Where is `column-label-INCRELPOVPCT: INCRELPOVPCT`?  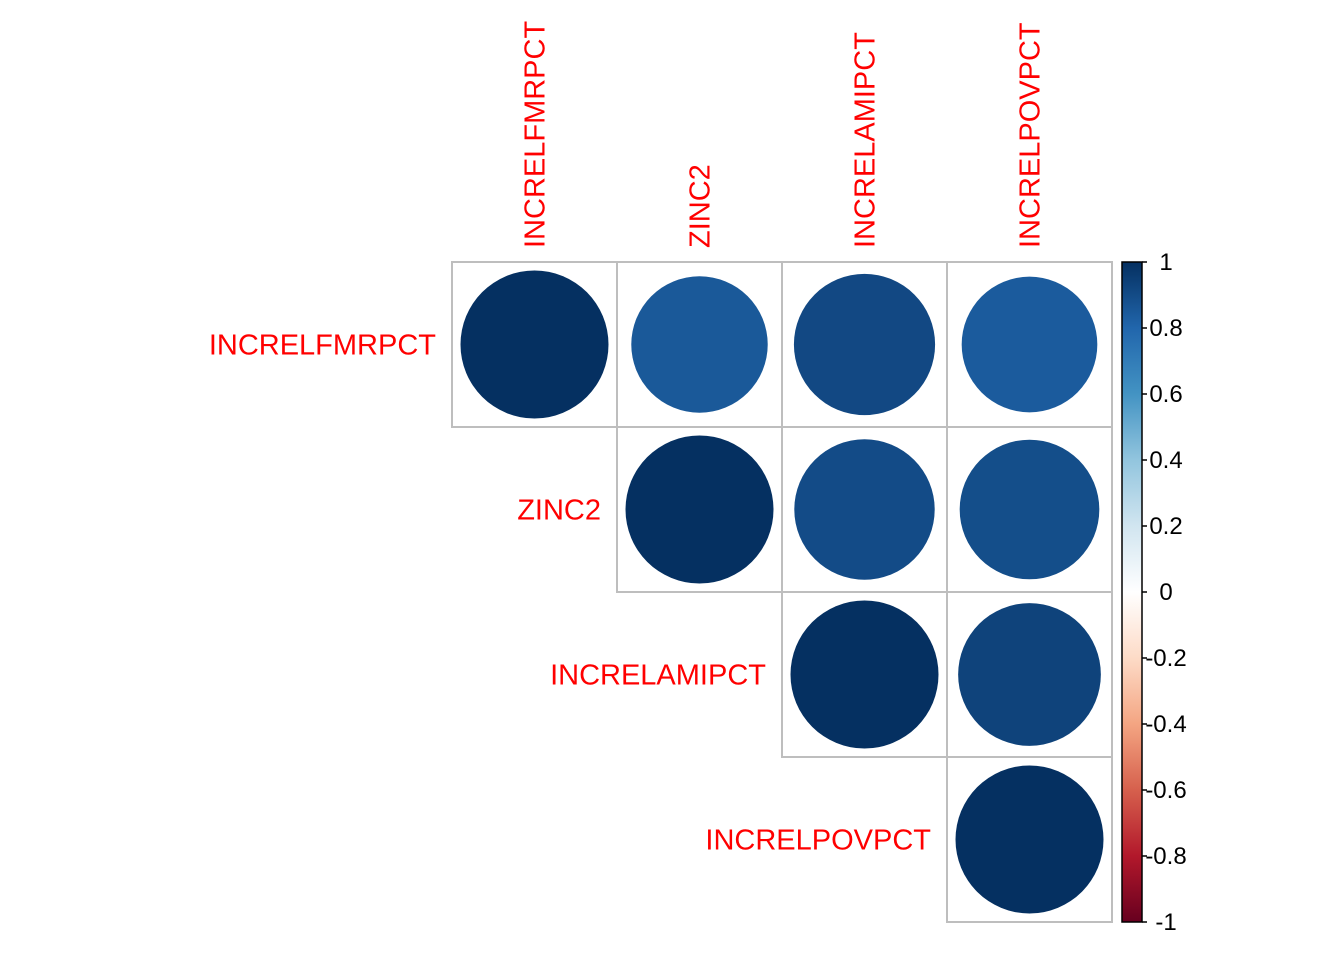 column-label-INCRELPOVPCT: INCRELPOVPCT is located at coordinates (1031, 135).